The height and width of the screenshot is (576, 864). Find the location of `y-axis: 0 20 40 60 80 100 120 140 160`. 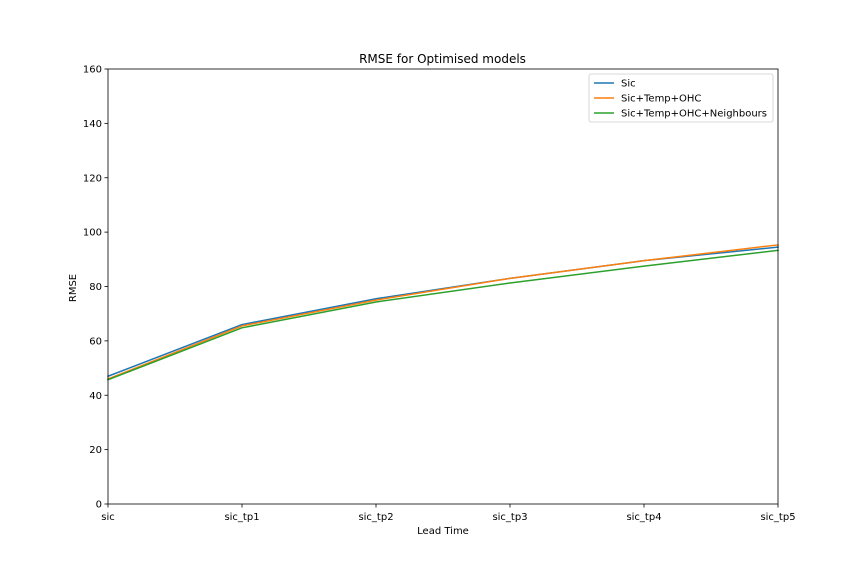

y-axis: 0 20 40 60 80 100 120 140 160 is located at coordinates (95, 288).